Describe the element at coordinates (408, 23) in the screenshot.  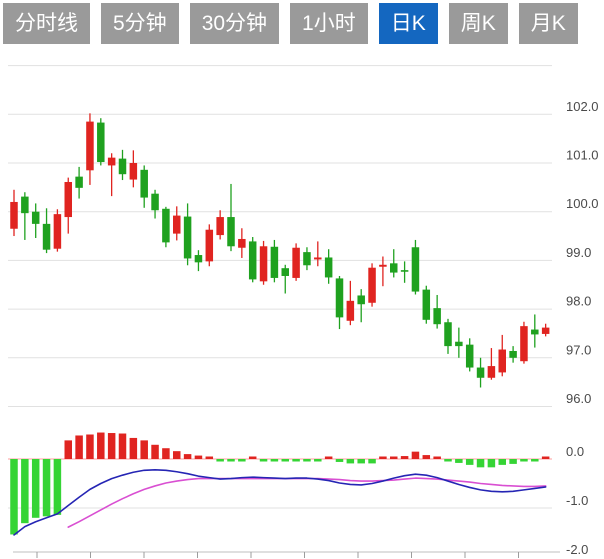
I see `tab-daily-k: 日K` at that location.